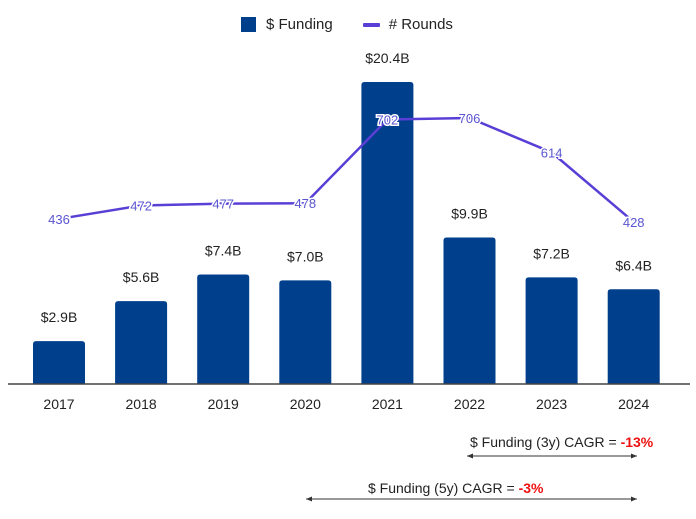  I want to click on bar-label-2021: $20.4B, so click(387, 58).